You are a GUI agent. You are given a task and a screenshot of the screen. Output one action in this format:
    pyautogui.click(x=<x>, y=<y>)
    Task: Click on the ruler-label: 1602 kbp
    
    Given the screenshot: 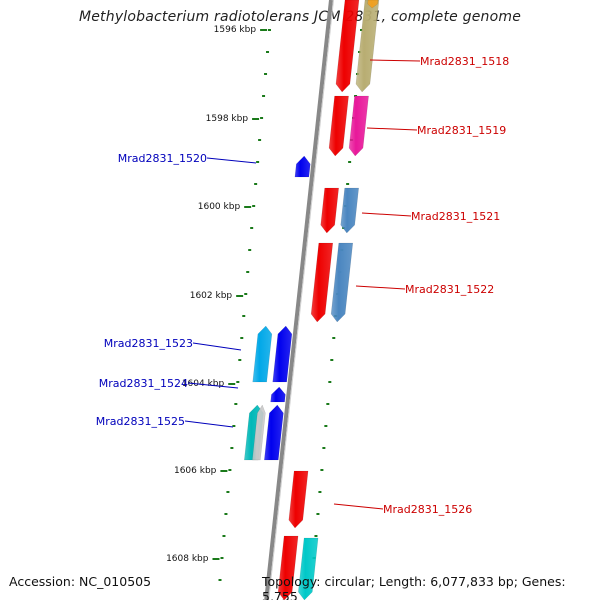 What is the action you would take?
    pyautogui.click(x=211, y=296)
    